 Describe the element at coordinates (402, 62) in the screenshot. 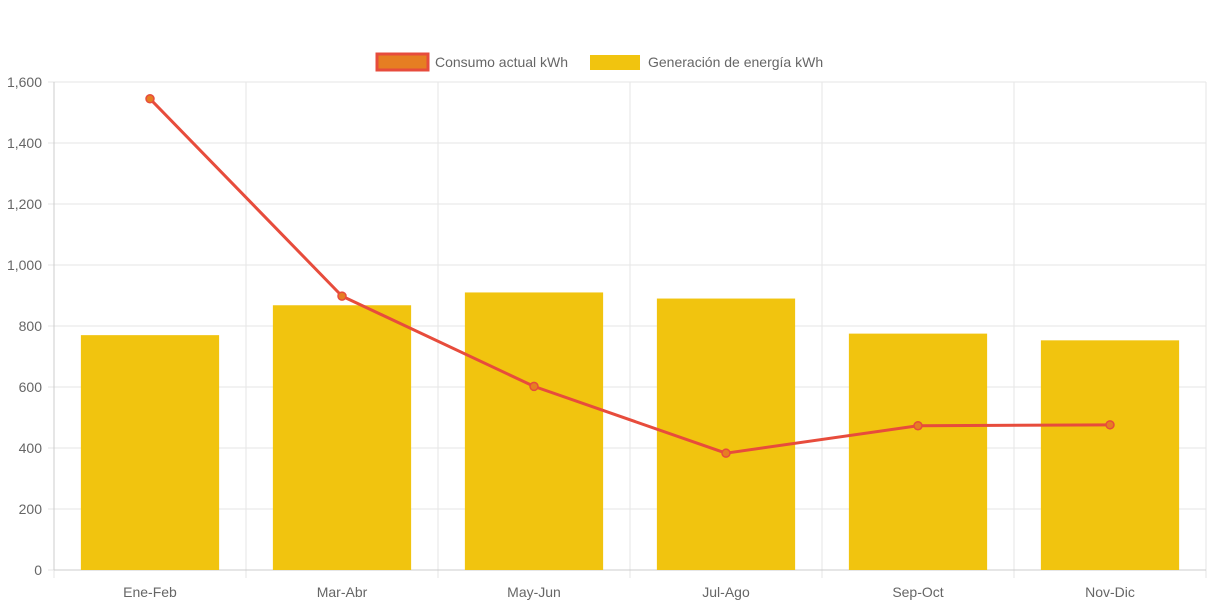

I see `legend-swatch-consumo` at that location.